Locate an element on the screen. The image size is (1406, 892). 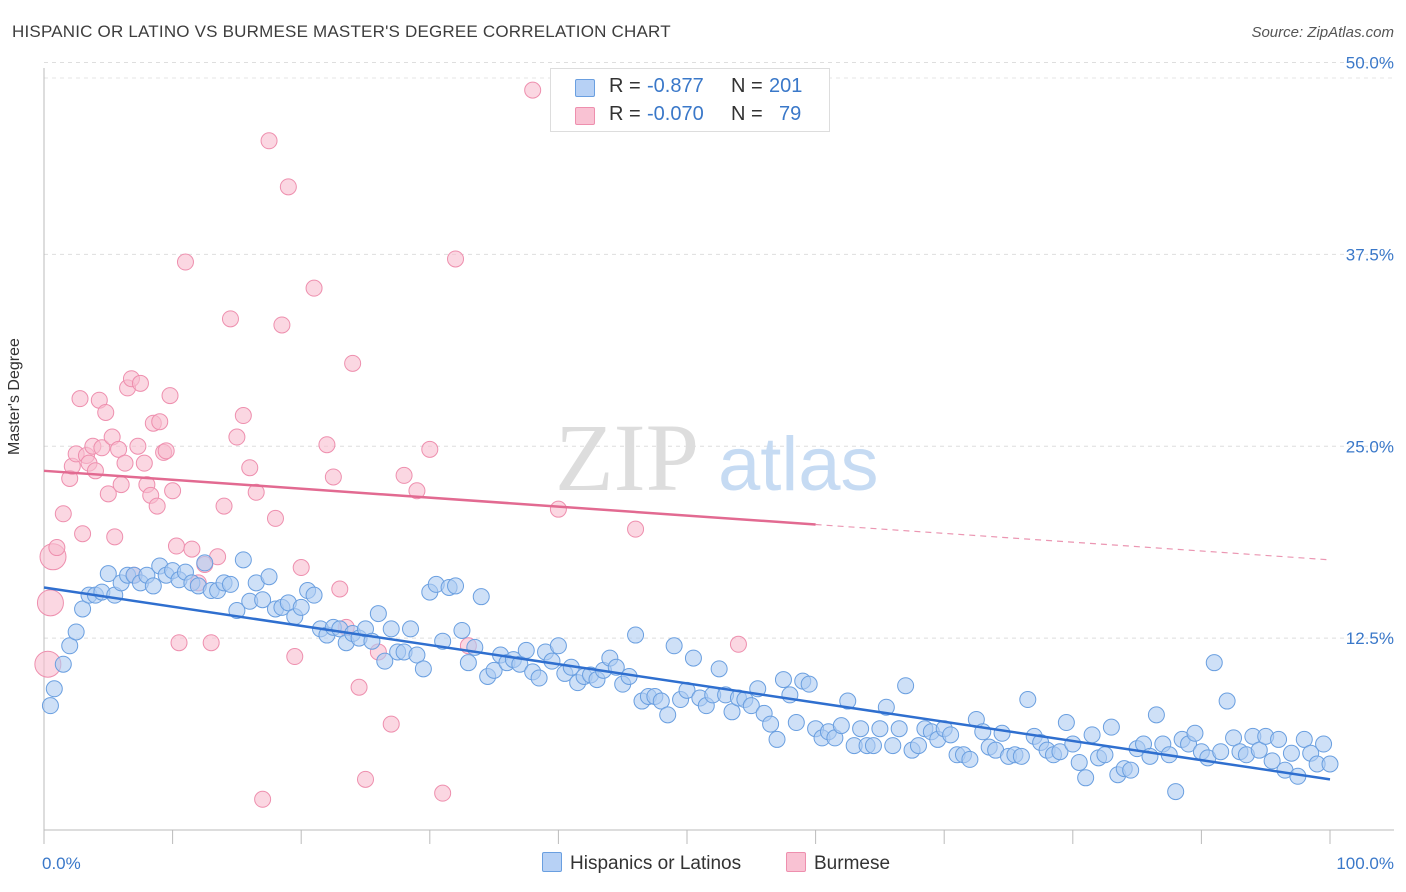
watermark-zip: ZIP is located at coordinates (627, 457).